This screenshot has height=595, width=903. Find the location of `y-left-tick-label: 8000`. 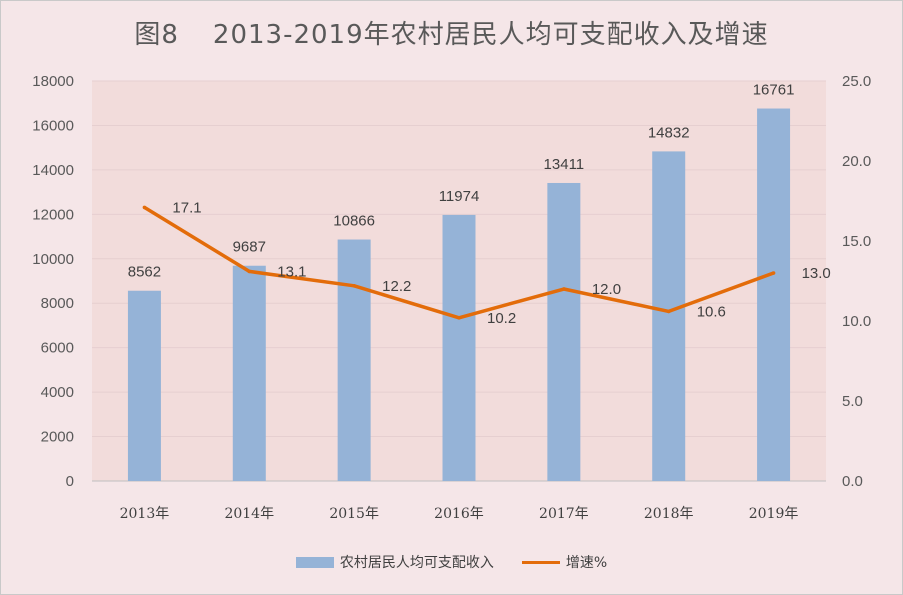

y-left-tick-label: 8000 is located at coordinates (57, 303).